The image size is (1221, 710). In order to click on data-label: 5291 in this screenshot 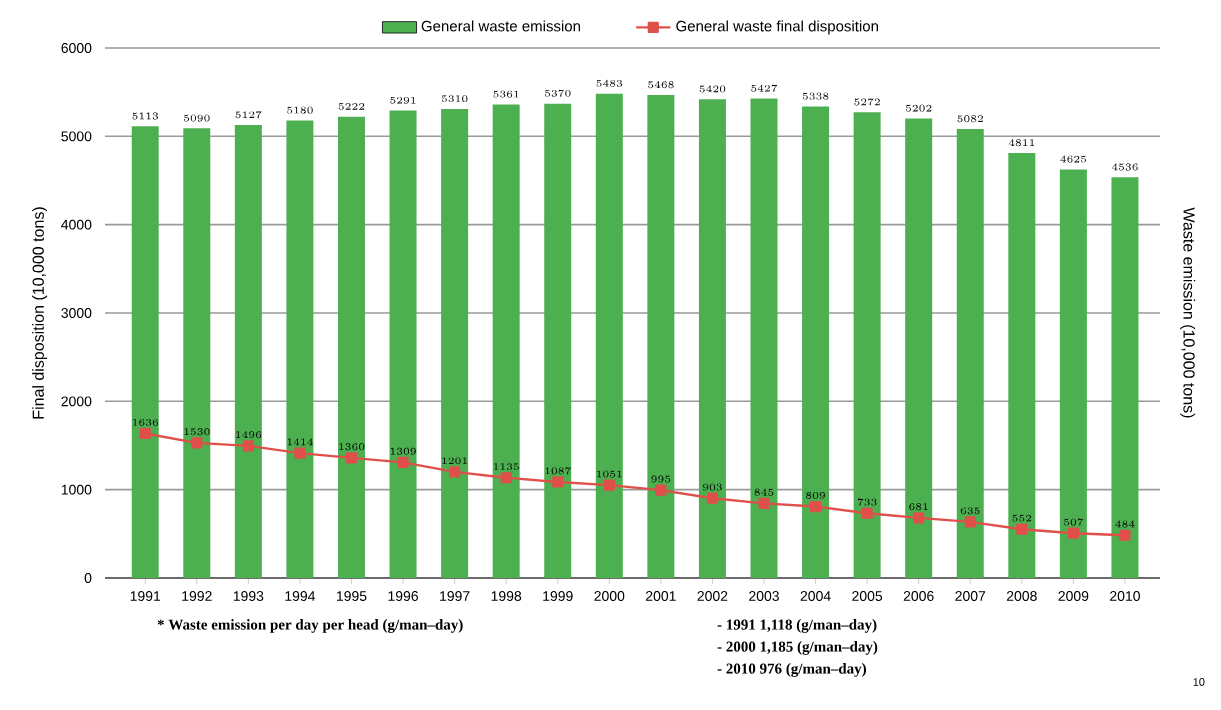, I will do `click(403, 100)`.